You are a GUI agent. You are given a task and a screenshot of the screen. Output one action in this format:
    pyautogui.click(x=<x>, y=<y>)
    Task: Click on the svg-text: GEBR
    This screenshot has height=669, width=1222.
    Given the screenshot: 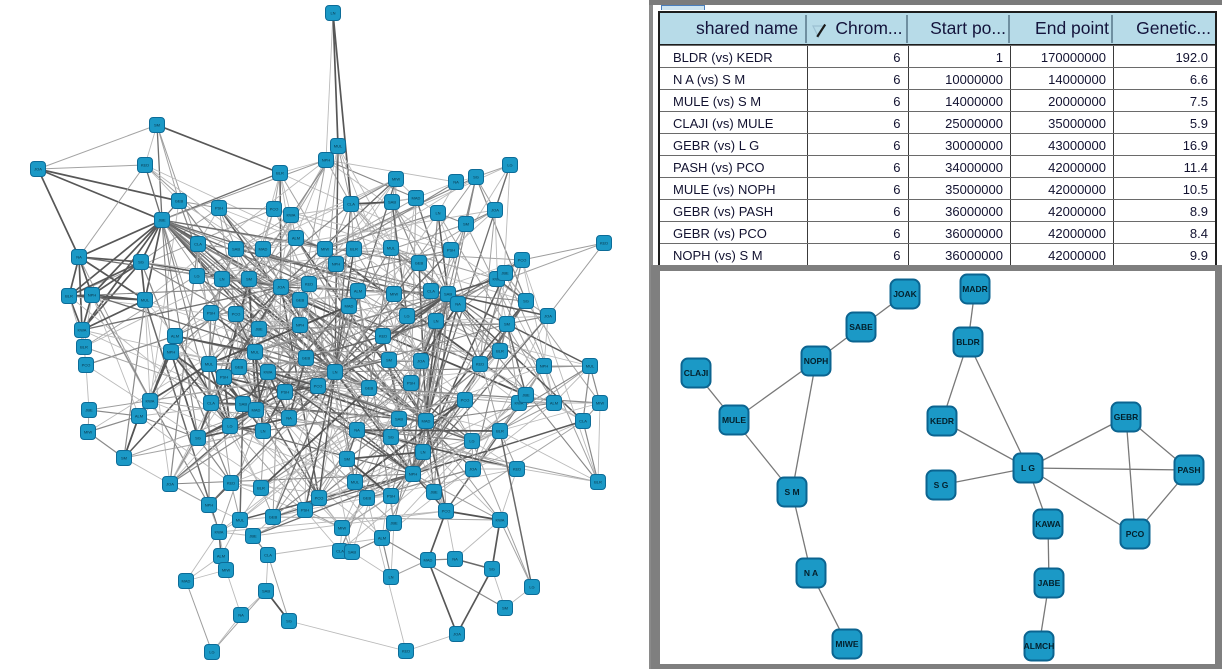 What is the action you would take?
    pyautogui.click(x=1126, y=417)
    